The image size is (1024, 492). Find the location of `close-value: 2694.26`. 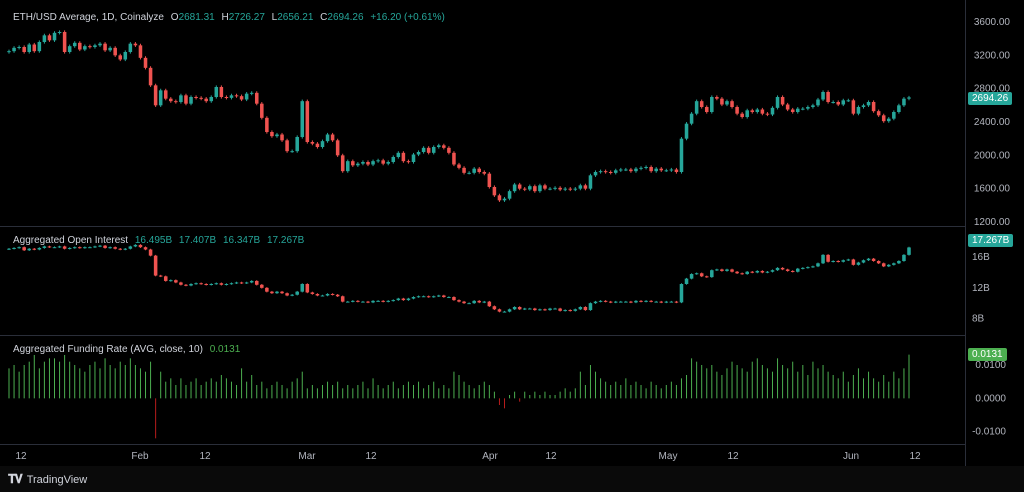

close-value: 2694.26 is located at coordinates (345, 17).